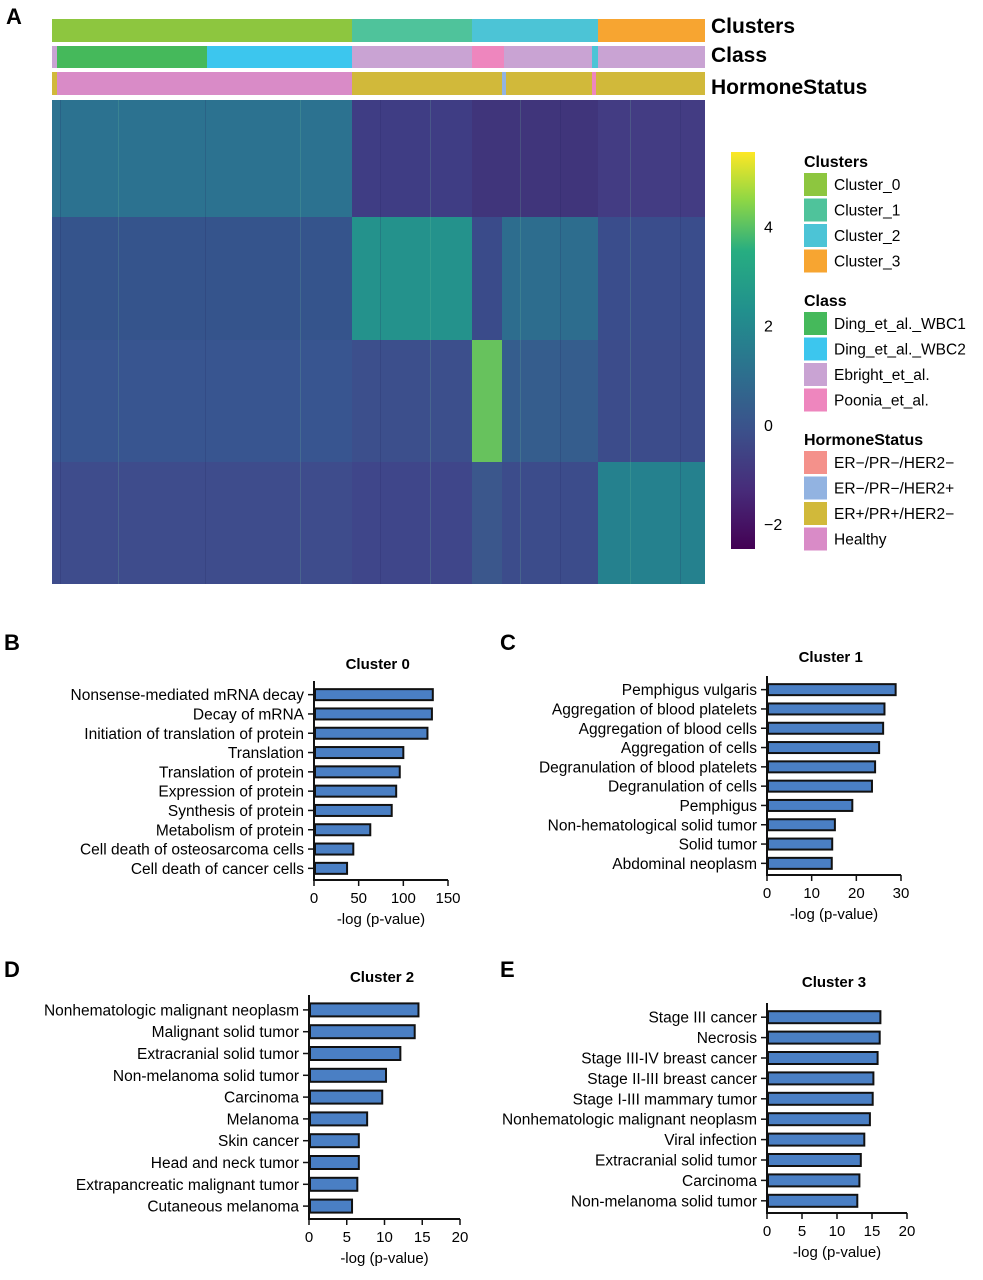 The image size is (983, 1280). What do you see at coordinates (815, 349) in the screenshot?
I see `legend-swatch-ding-et-al-wbc2` at bounding box center [815, 349].